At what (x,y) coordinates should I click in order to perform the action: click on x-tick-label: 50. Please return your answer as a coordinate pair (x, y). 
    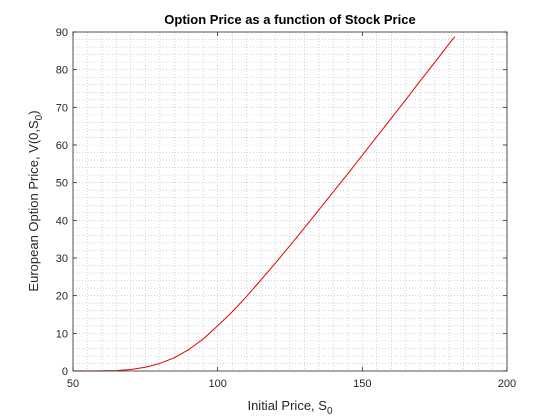
    Looking at the image, I should click on (73, 384).